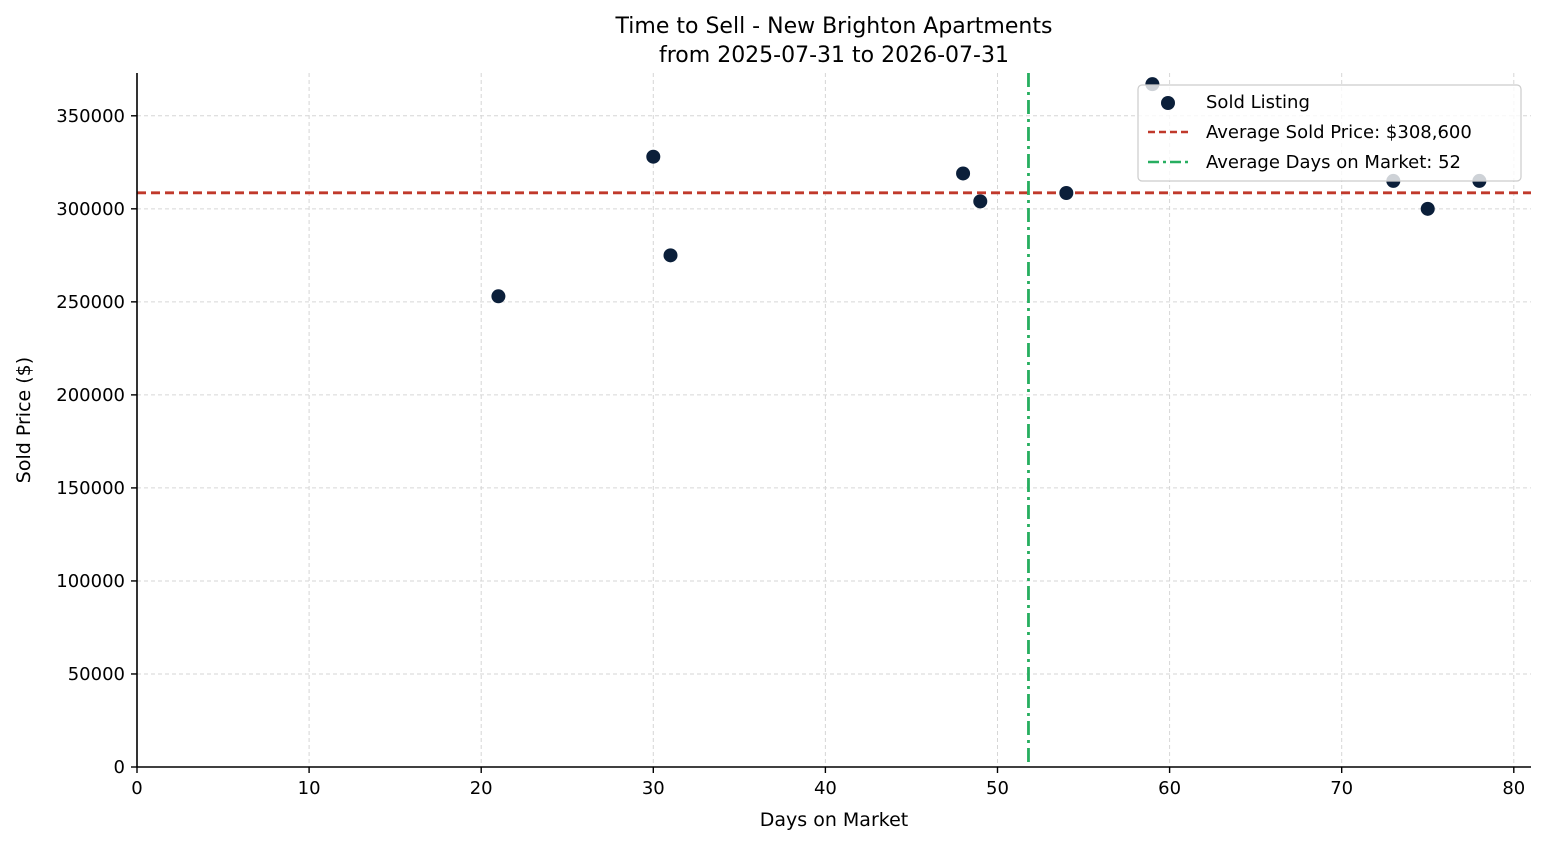 Image resolution: width=1547 pixels, height=845 pixels. Describe the element at coordinates (1341, 788) in the screenshot. I see `x-tick-label: 70` at that location.